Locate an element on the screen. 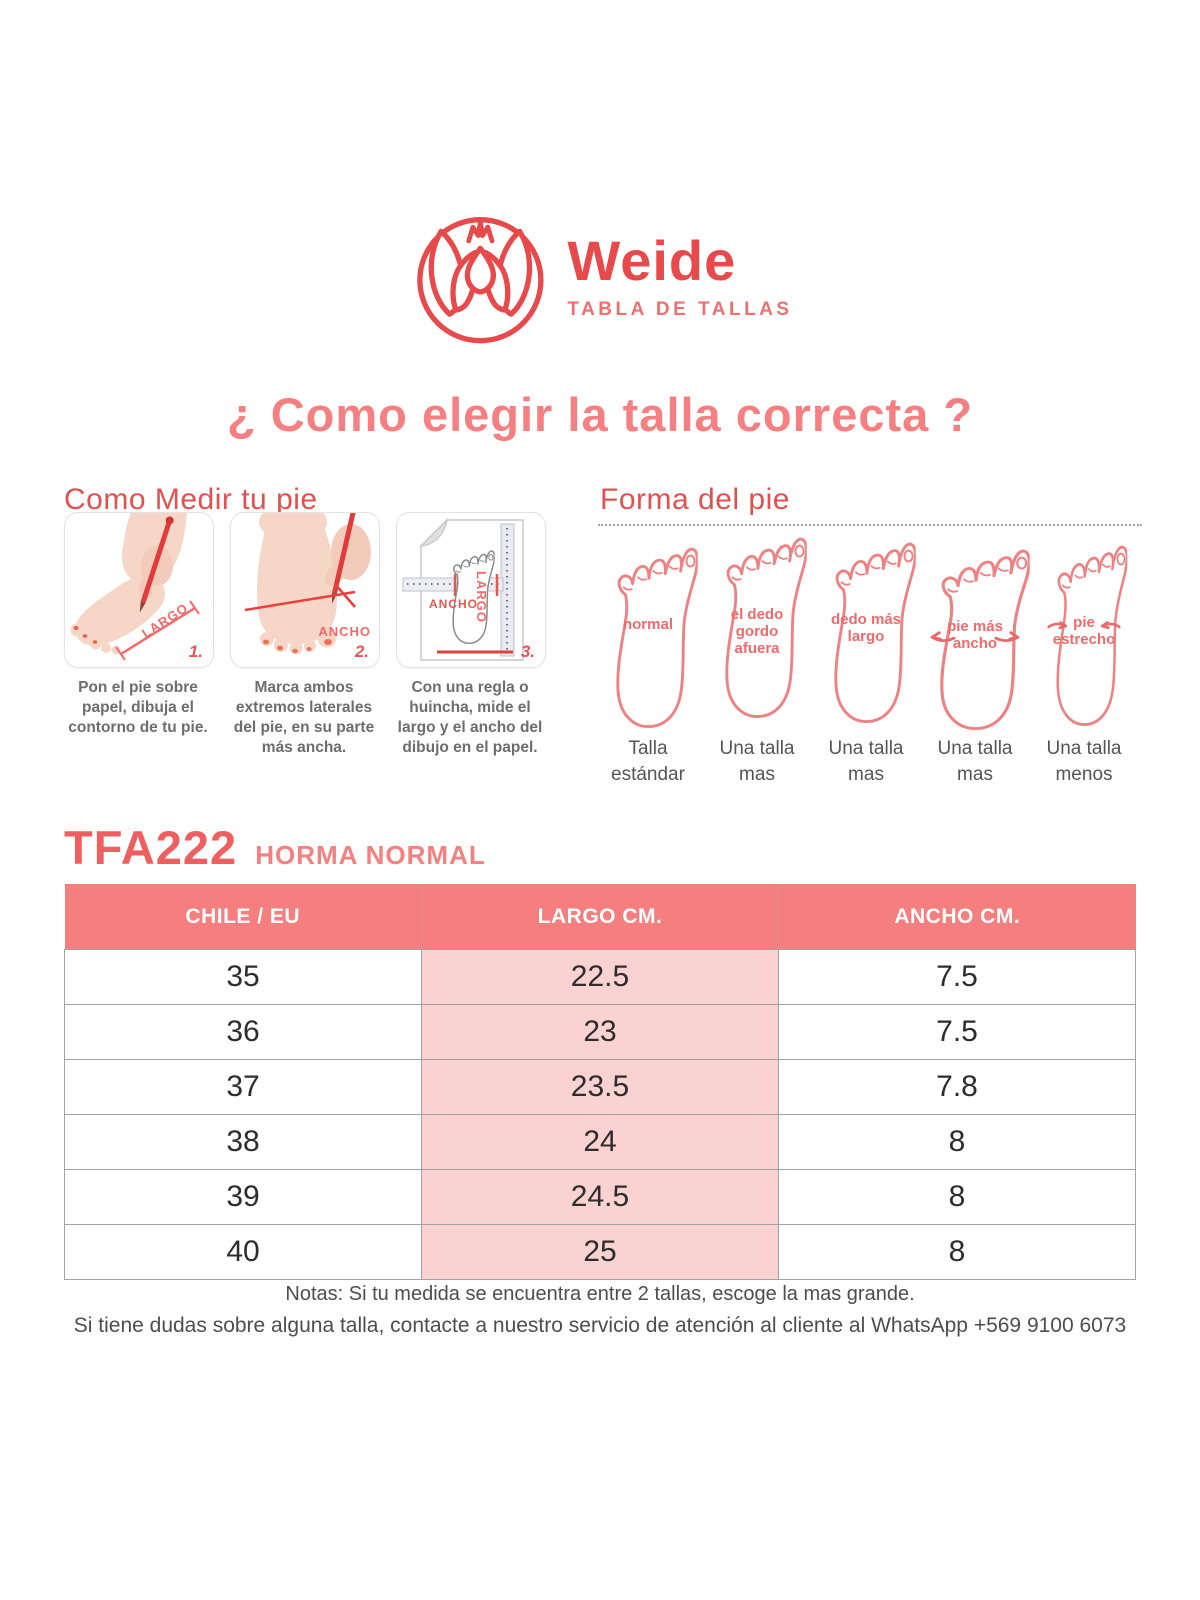 This screenshot has height=1600, width=1200. size-cell: 22.5 is located at coordinates (600, 977).